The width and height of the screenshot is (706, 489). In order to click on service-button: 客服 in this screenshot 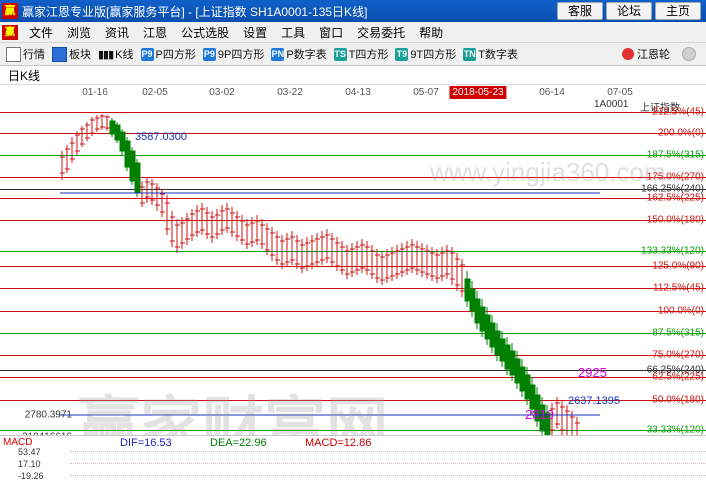, I will do `click(579, 11)`.